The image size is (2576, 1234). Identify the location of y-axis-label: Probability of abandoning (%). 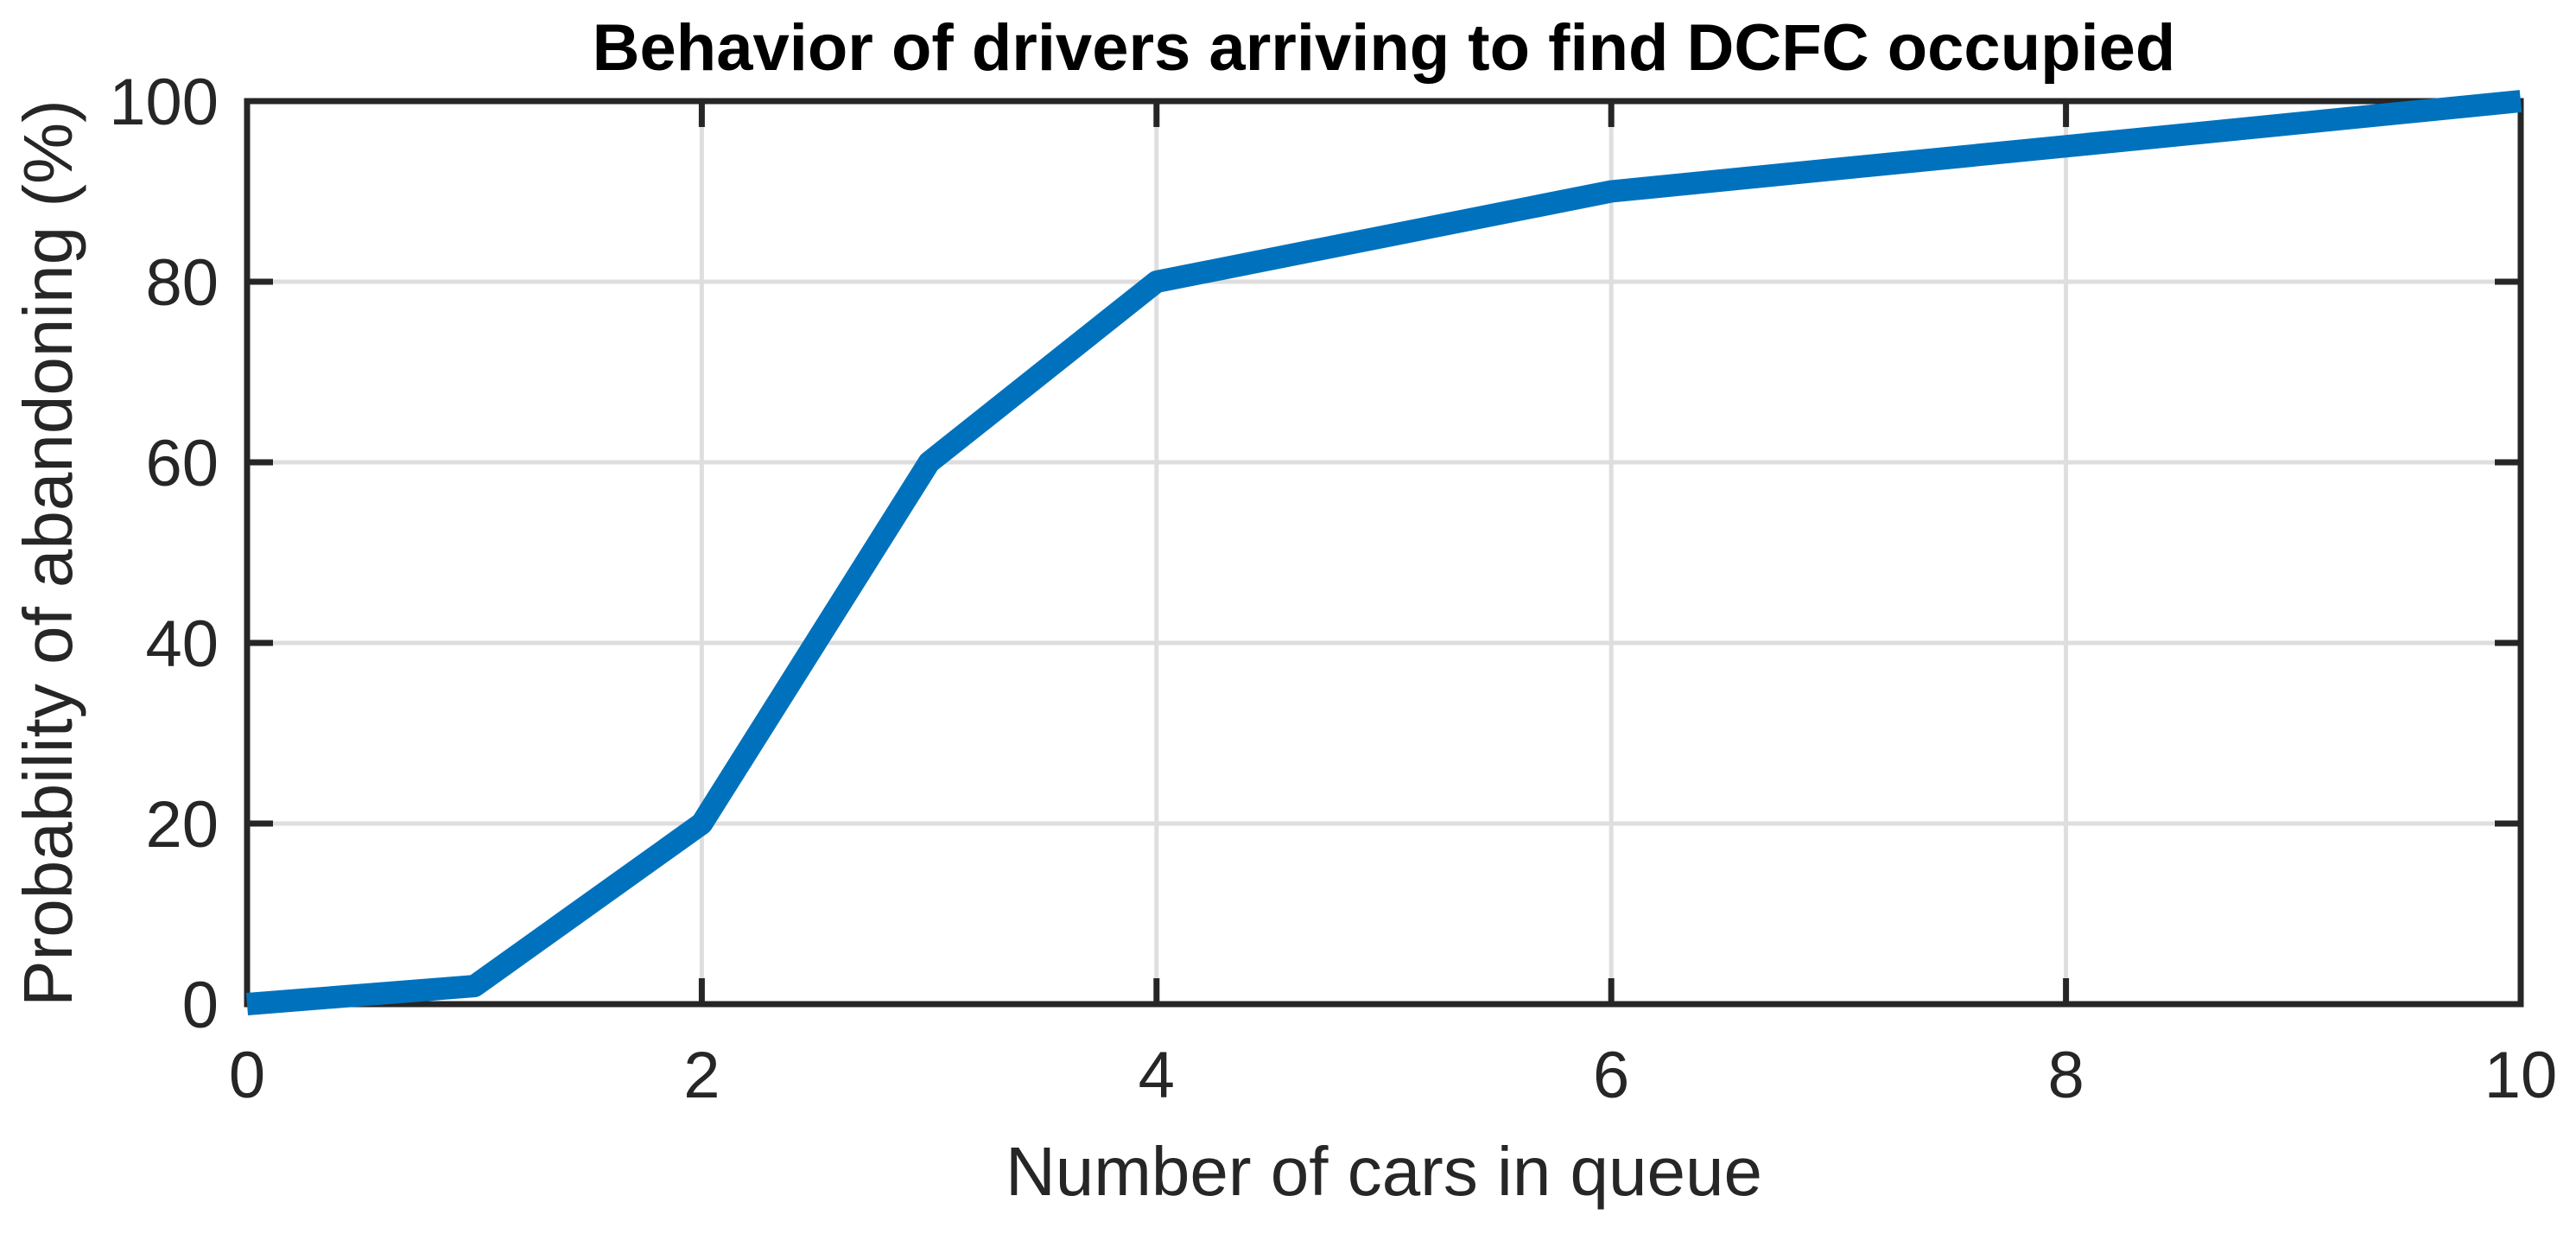
(48, 553).